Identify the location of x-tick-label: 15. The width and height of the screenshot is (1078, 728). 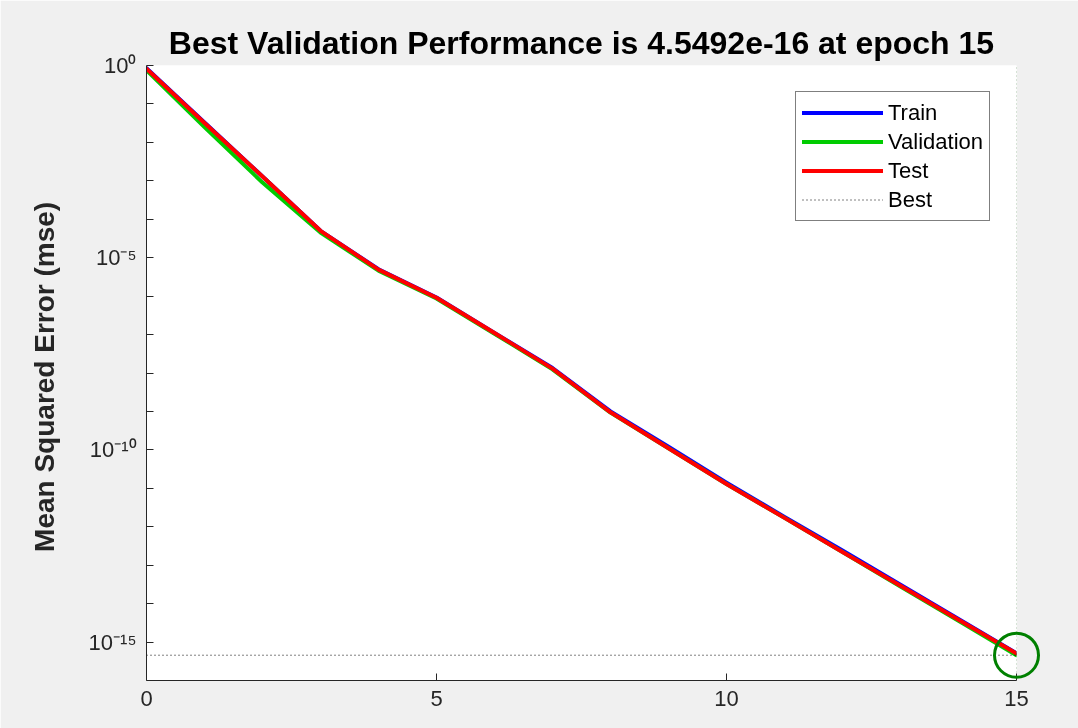
(1016, 698).